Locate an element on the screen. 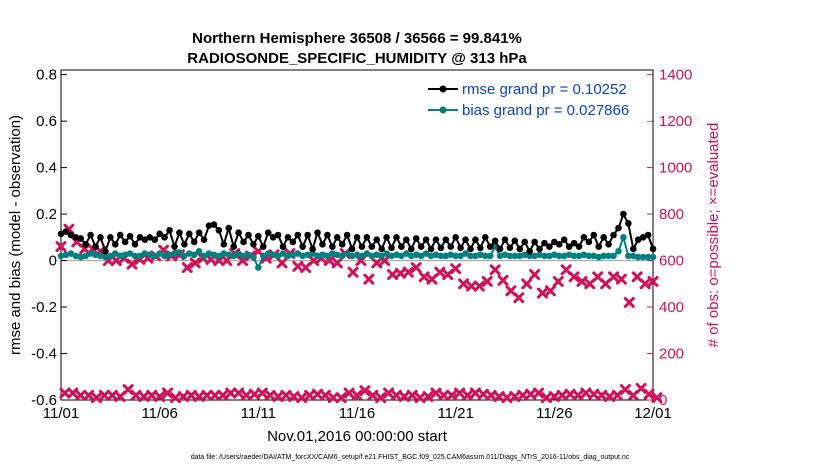 This screenshot has height=470, width=830. y-right-tick-label: 1200 is located at coordinates (675, 121).